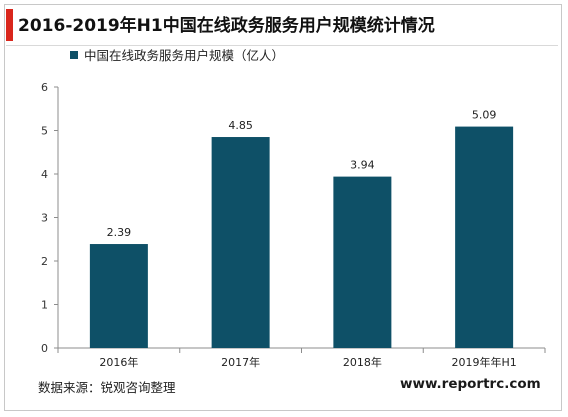 Image resolution: width=568 pixels, height=417 pixels. Describe the element at coordinates (44, 348) in the screenshot. I see `y-tick-label: 0` at that location.